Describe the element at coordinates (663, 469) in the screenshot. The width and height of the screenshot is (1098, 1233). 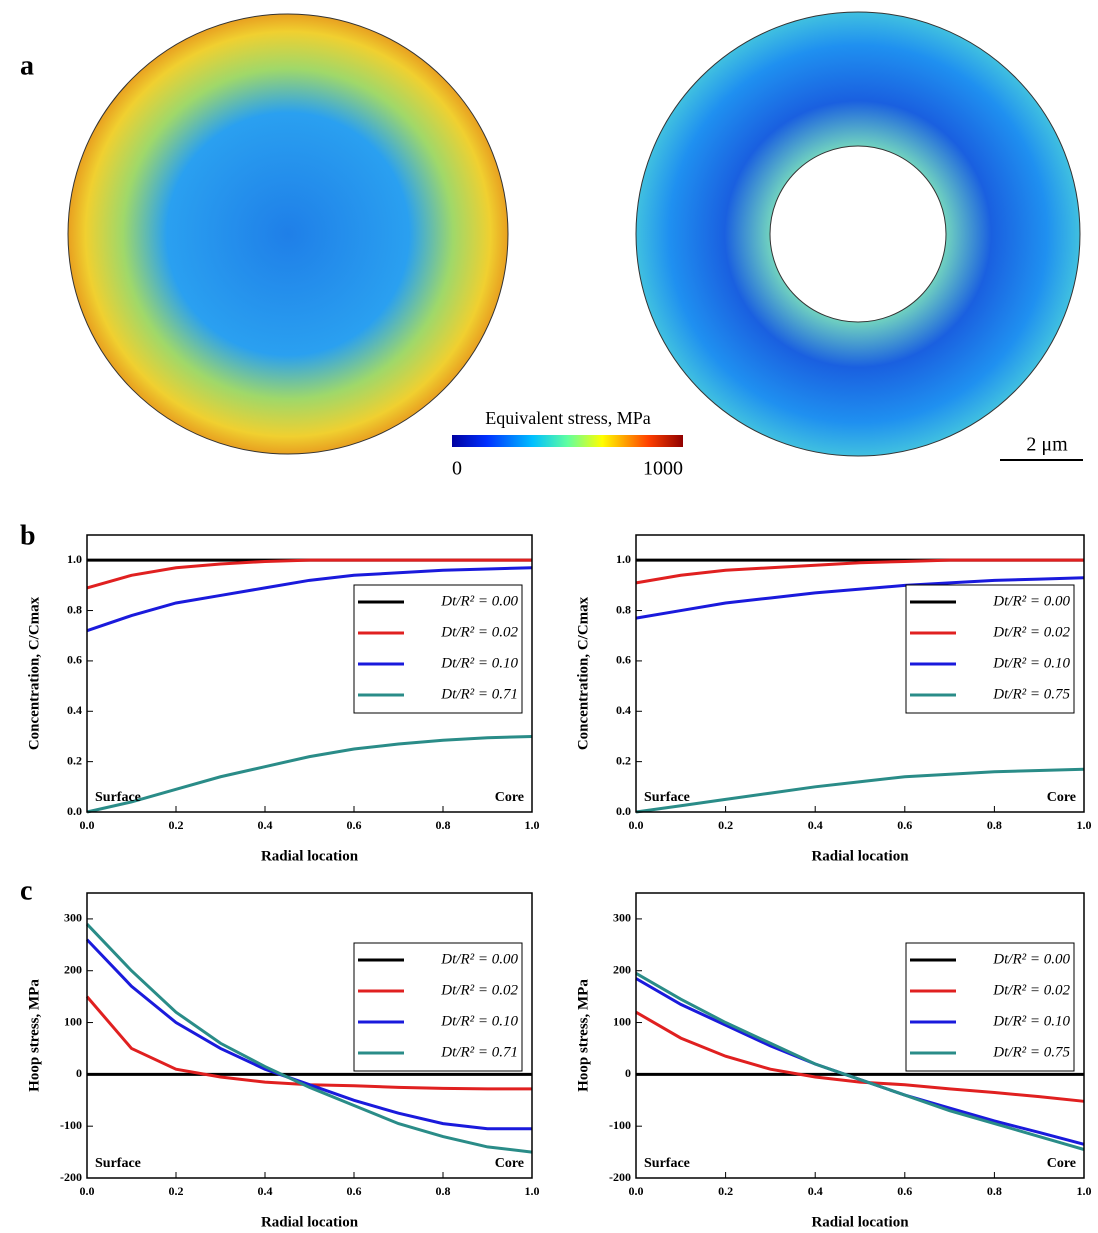
I see `colorbar-tick-label: 1000` at that location.